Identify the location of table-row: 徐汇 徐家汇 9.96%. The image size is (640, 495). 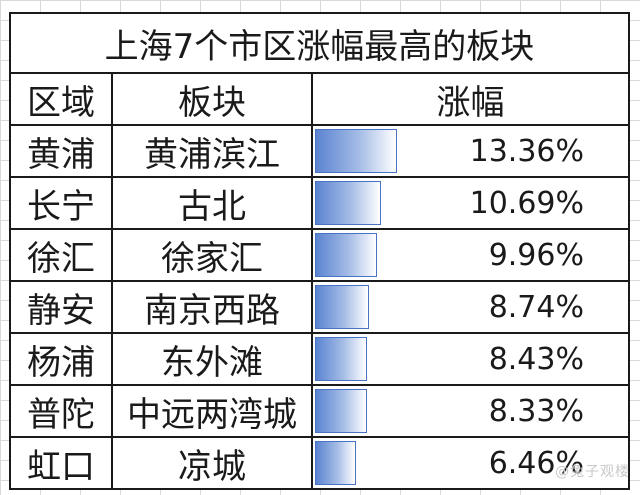
(319, 255).